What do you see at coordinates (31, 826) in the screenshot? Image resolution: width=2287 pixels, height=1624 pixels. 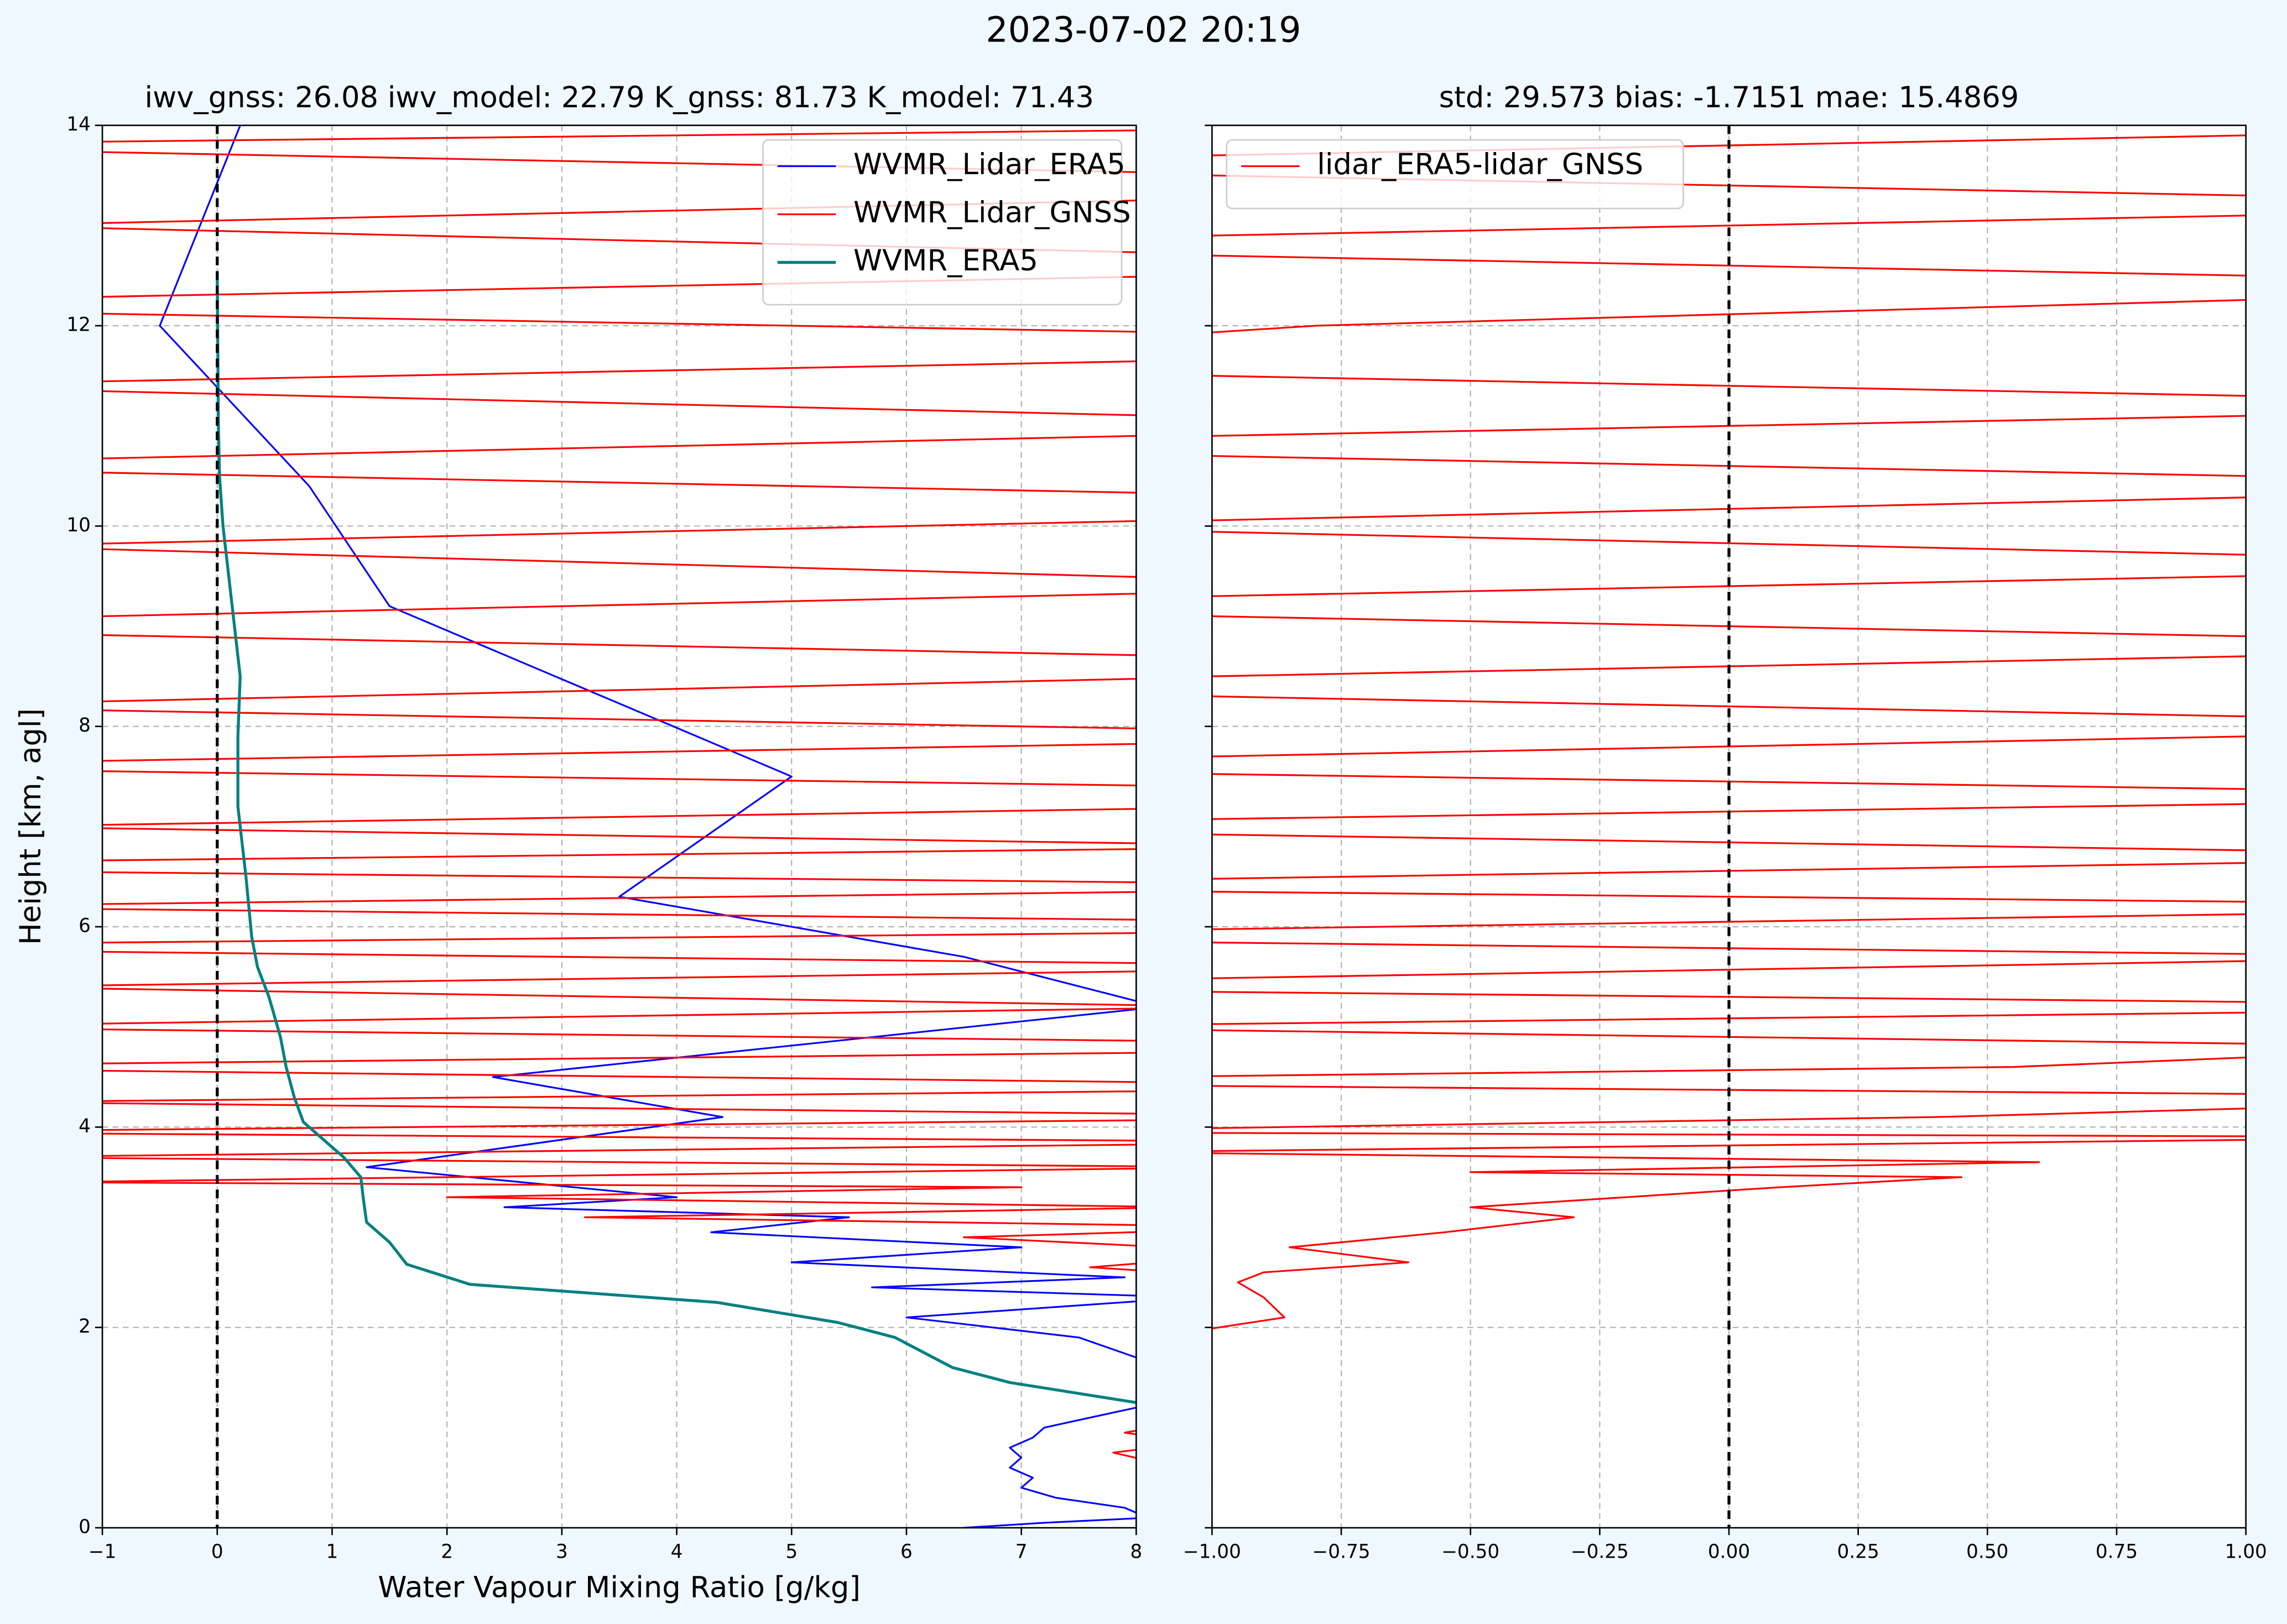 I see `y-axis-label: Height [km, agl]` at bounding box center [31, 826].